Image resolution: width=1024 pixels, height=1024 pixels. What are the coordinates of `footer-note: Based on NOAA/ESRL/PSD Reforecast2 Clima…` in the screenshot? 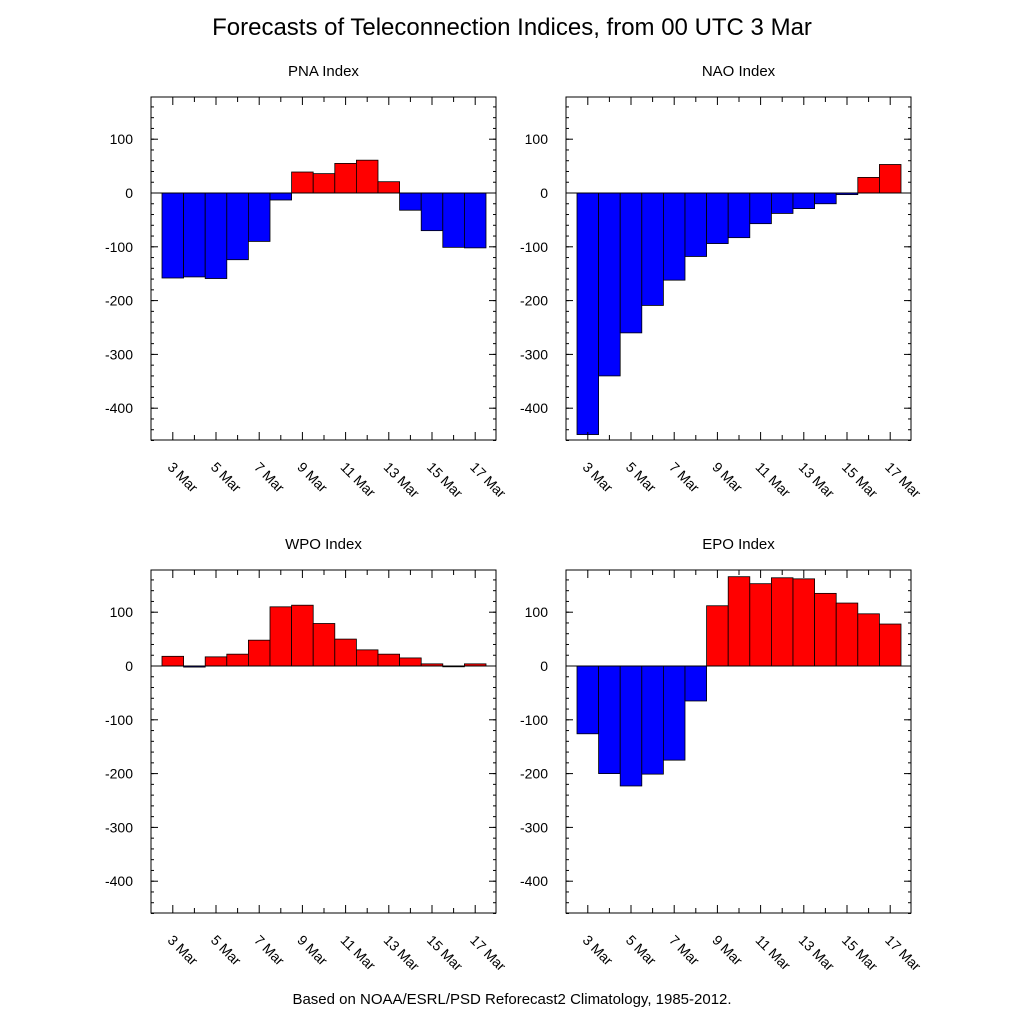 It's located at (512, 999).